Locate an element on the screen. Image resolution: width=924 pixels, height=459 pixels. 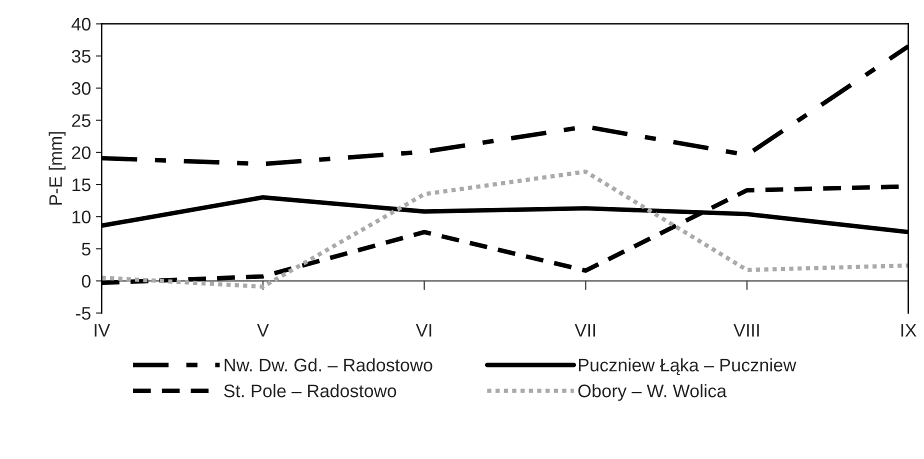
x-tick-label: VII is located at coordinates (585, 330).